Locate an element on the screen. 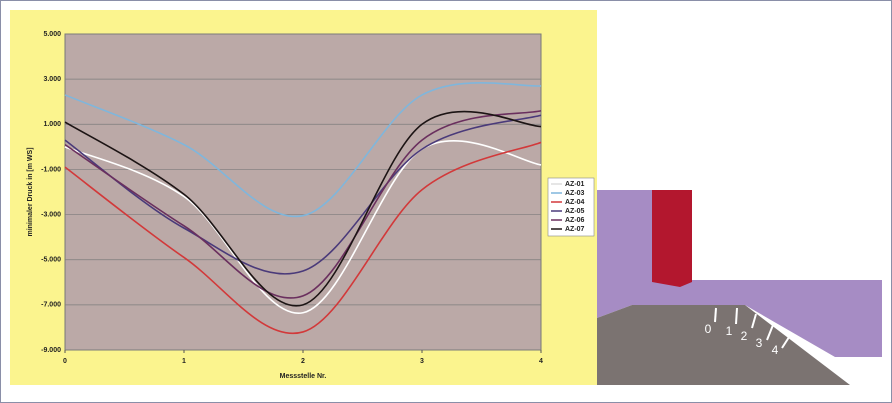  y-tick-label: -5.000 is located at coordinates (51, 260).